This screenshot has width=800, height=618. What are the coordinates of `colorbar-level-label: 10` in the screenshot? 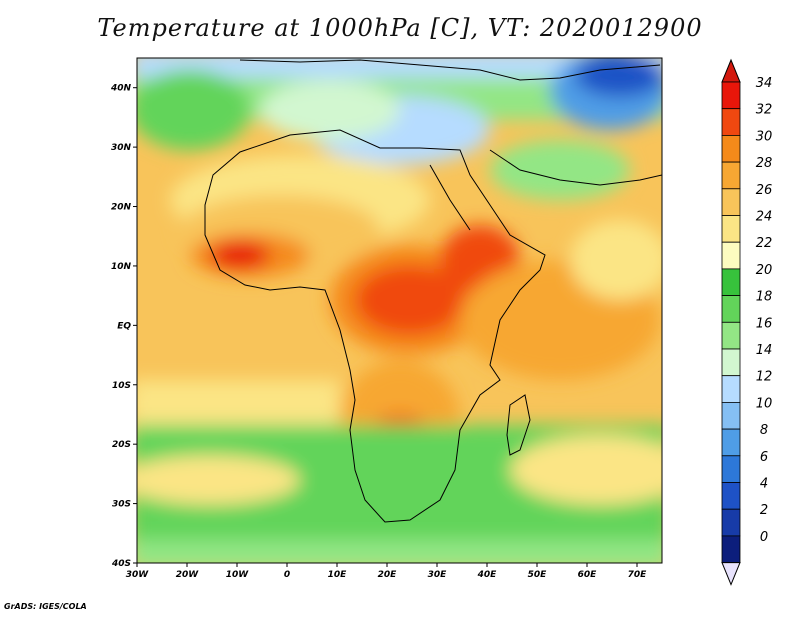 It's located at (764, 403).